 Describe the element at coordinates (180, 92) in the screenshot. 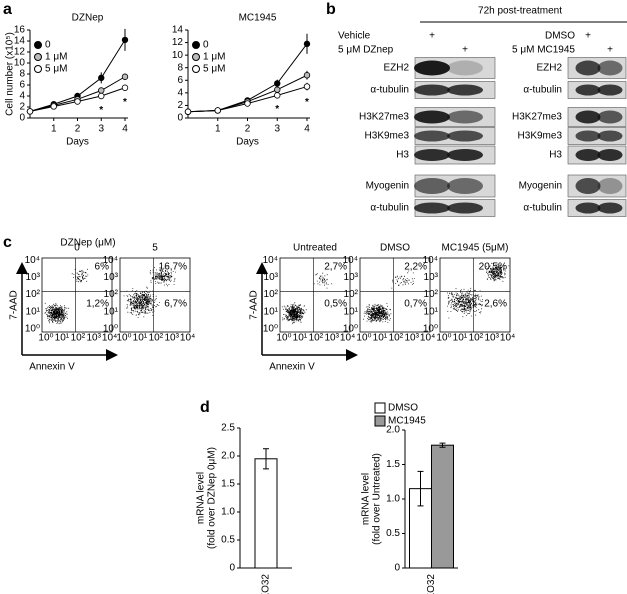

I see `y-tick-label: 4` at that location.